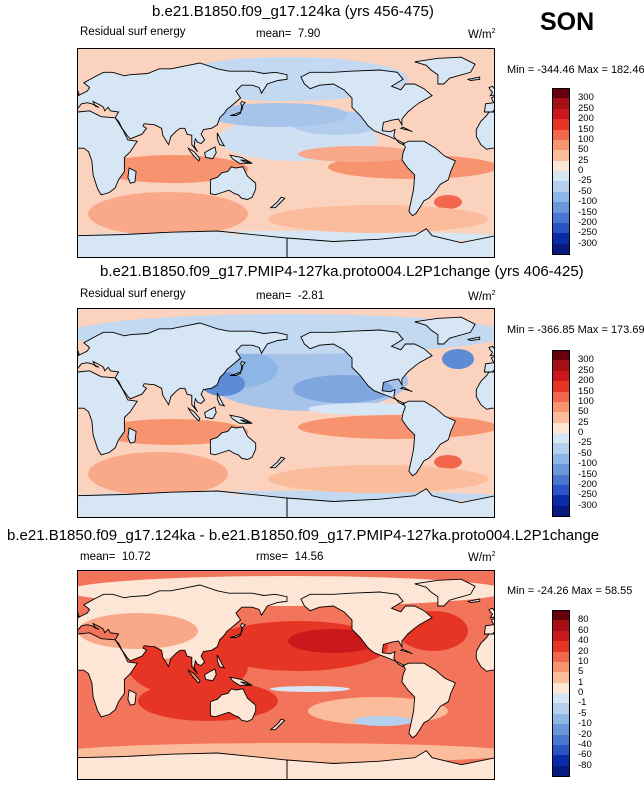 The width and height of the screenshot is (644, 786). Describe the element at coordinates (136, 557) in the screenshot. I see `panel-3-mean-value: 10.72` at that location.